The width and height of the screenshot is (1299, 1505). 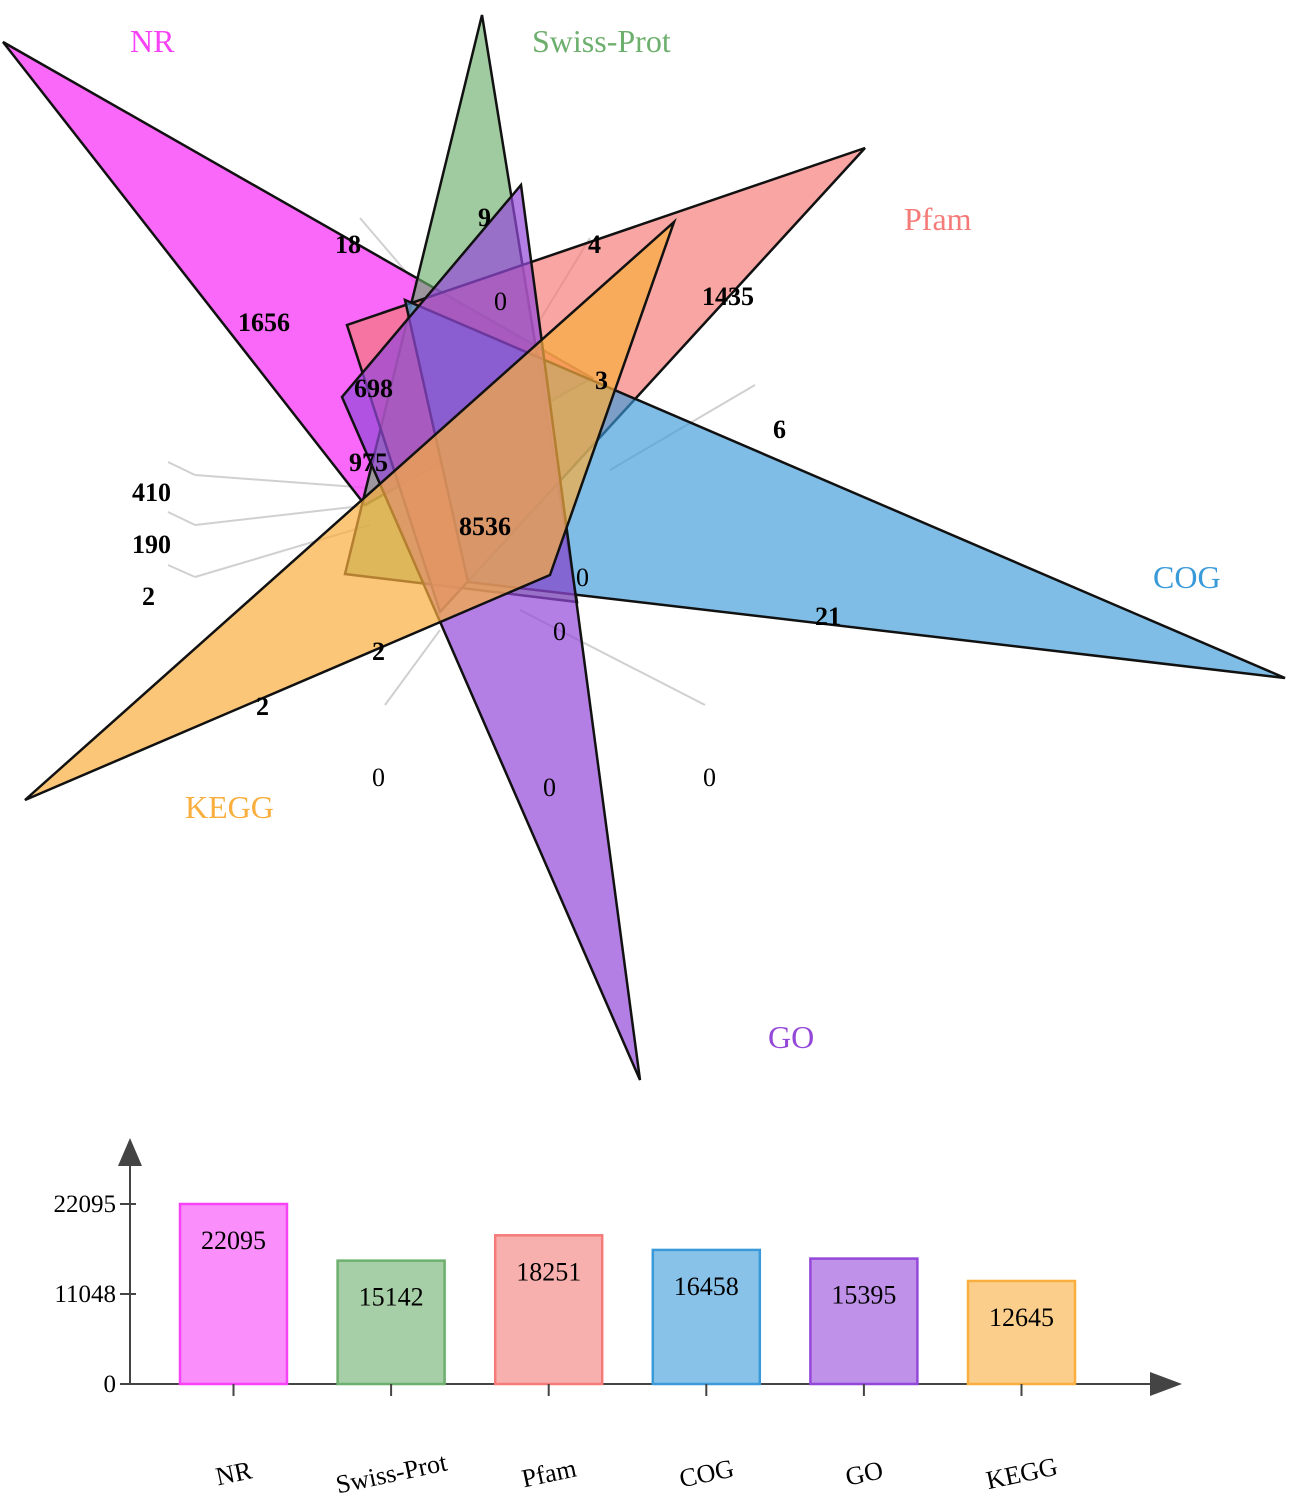 What do you see at coordinates (152, 41) in the screenshot?
I see `venn-label-nr: NR` at bounding box center [152, 41].